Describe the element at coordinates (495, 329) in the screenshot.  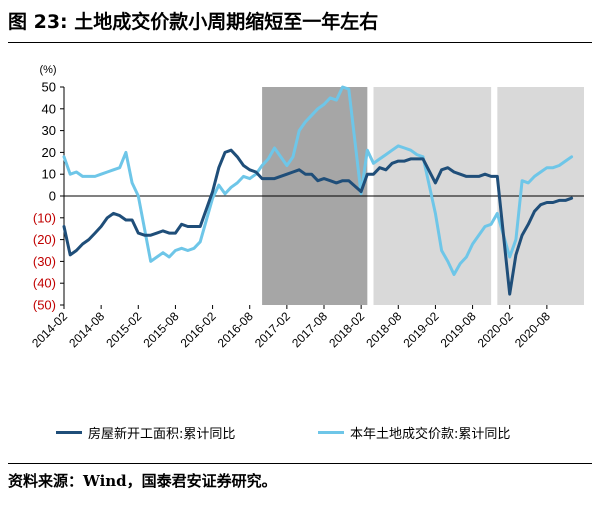
I see `x-tick-label: 2020-02` at that location.